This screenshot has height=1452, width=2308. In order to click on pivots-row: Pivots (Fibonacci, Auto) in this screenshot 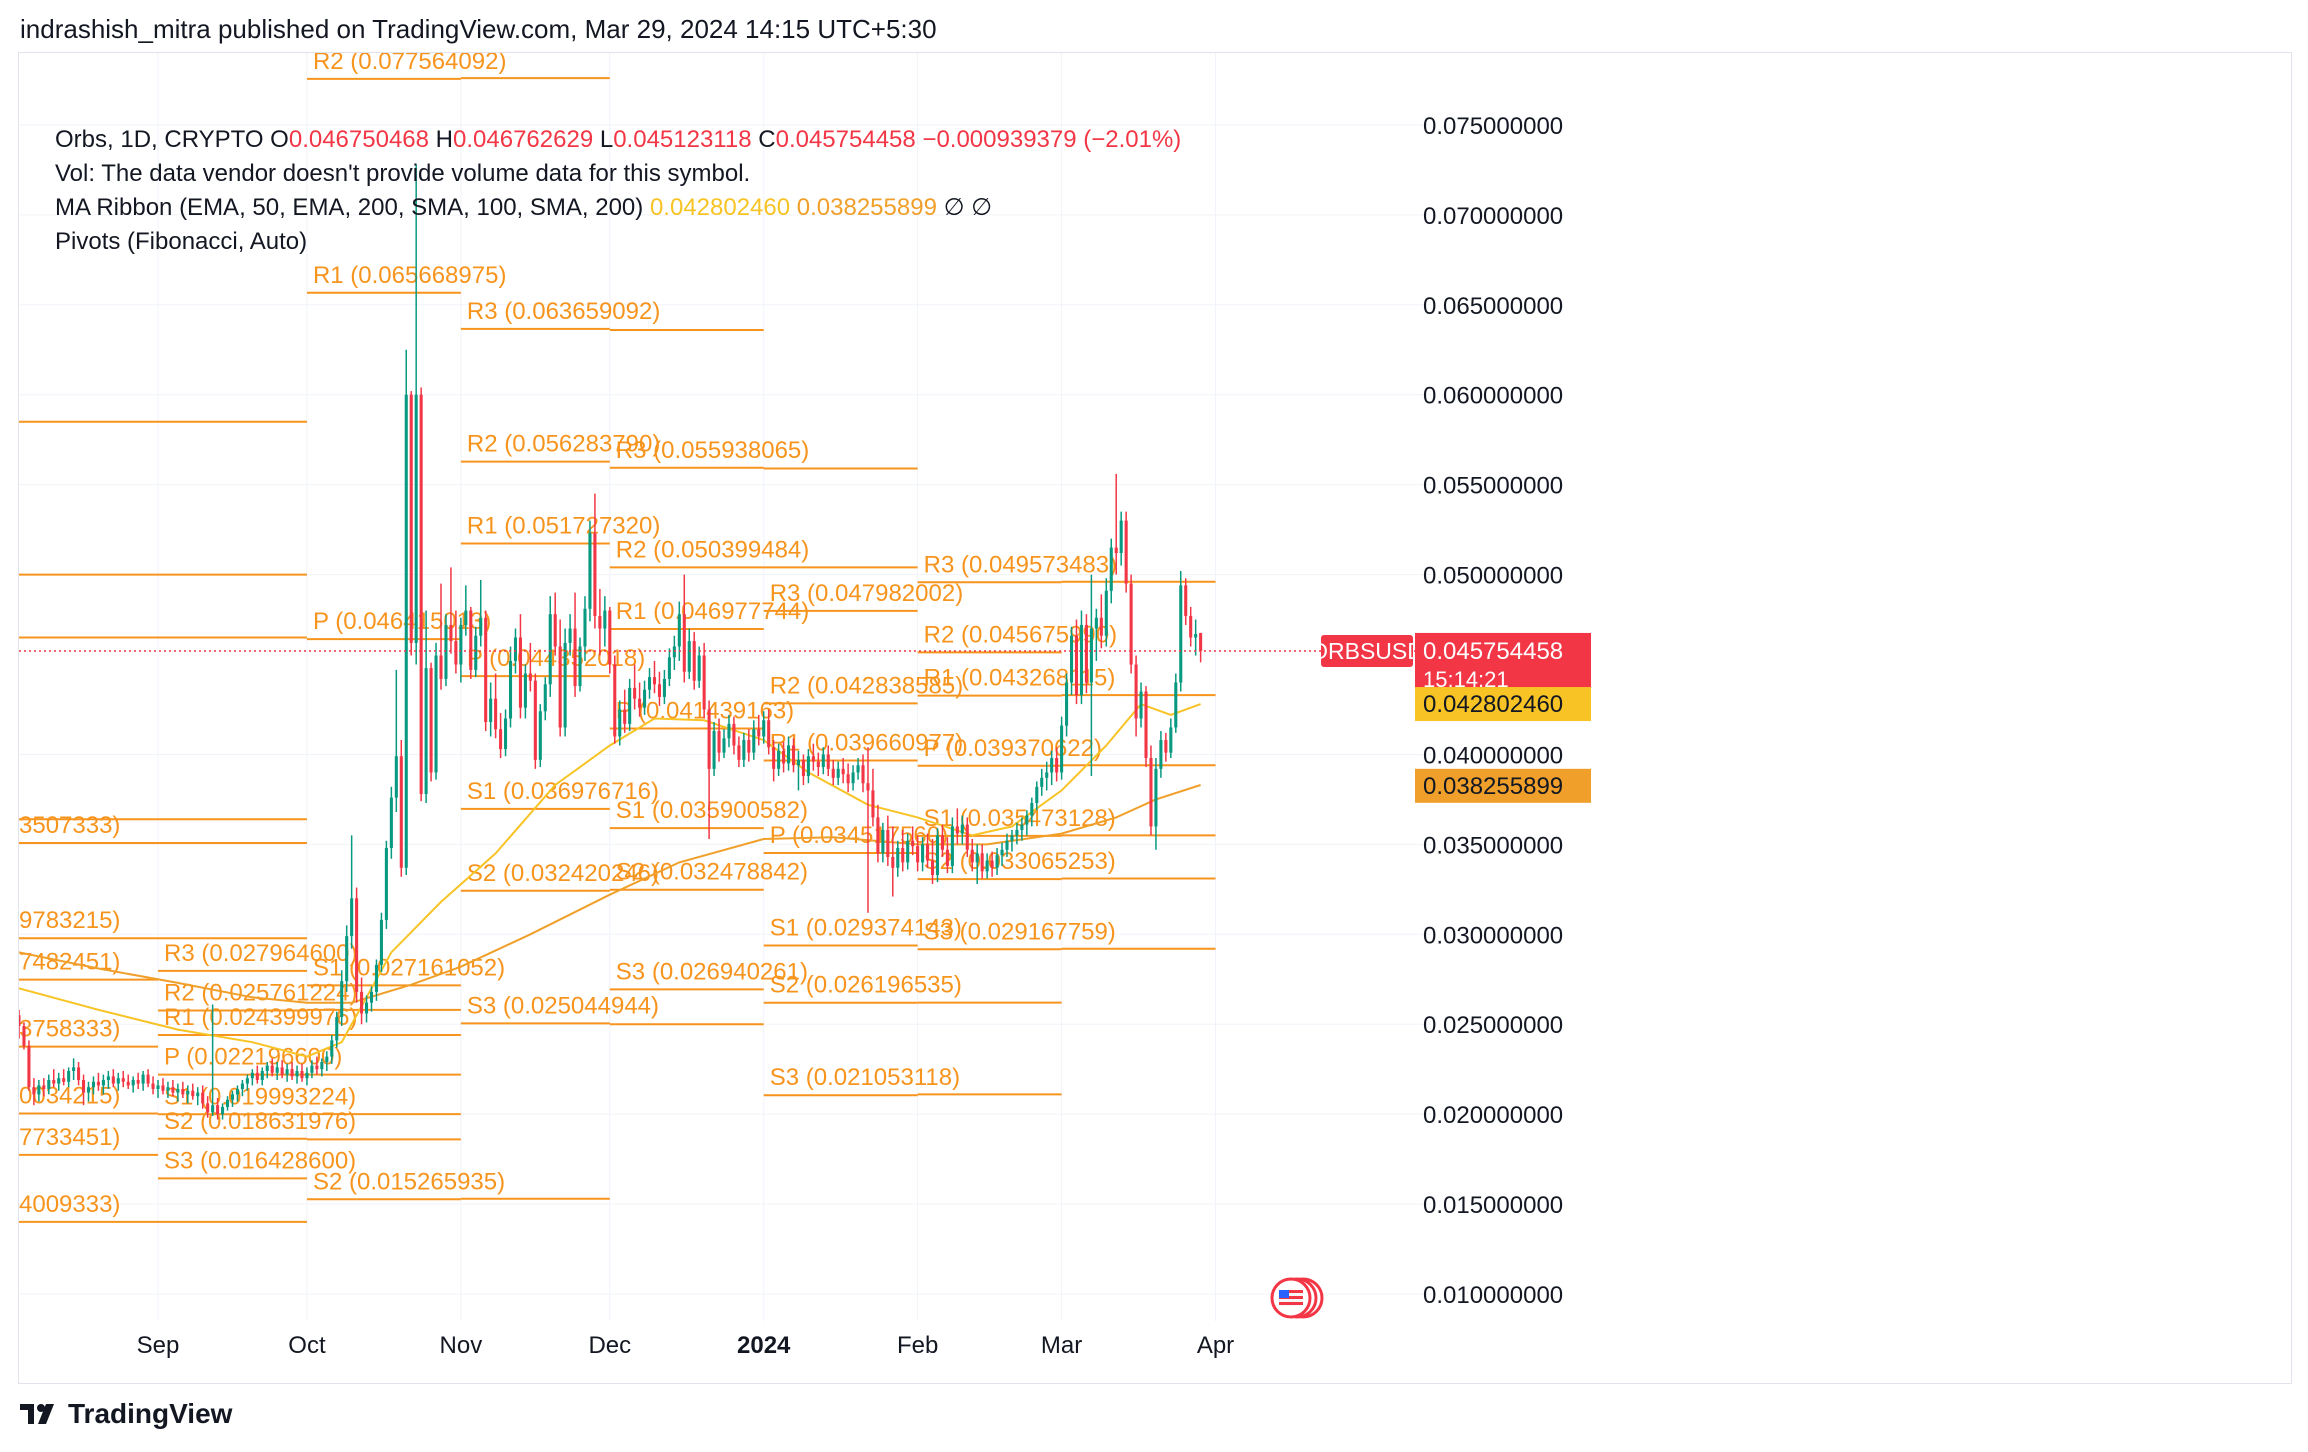, I will do `click(618, 242)`.